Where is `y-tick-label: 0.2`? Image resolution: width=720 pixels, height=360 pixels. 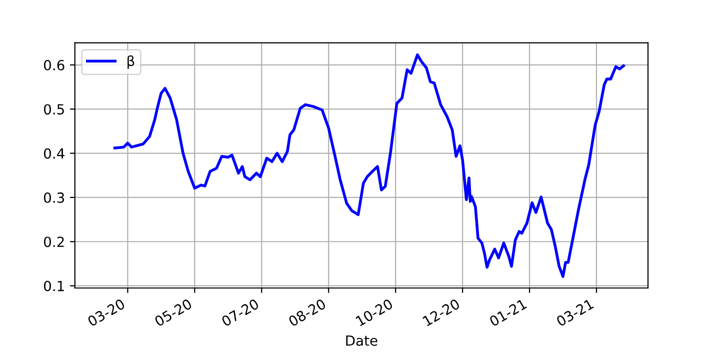
y-tick-label: 0.2 is located at coordinates (54, 242).